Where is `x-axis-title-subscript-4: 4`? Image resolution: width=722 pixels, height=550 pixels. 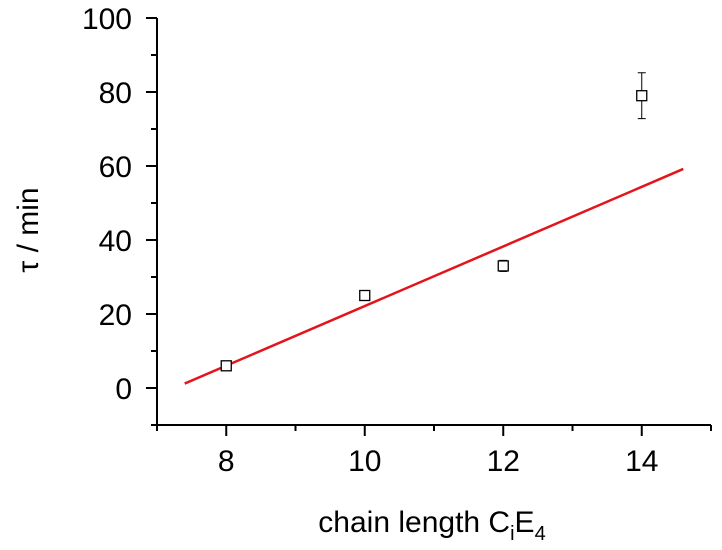 x-axis-title-subscript-4: 4 is located at coordinates (540, 534).